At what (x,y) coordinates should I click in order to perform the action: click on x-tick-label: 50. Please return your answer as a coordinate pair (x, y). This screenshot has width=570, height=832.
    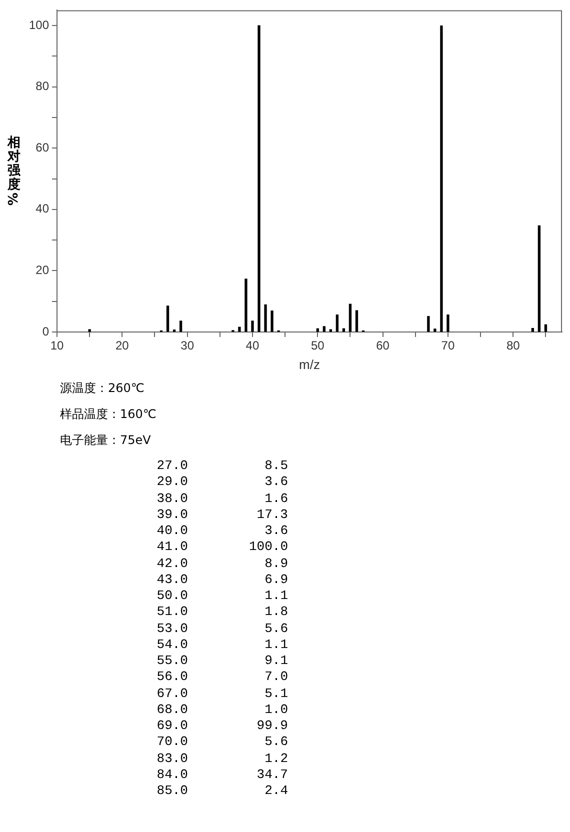
    Looking at the image, I should click on (317, 345).